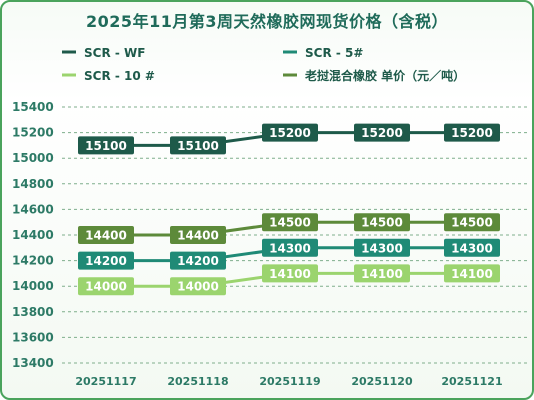 The height and width of the screenshot is (400, 534). Describe the element at coordinates (33, 312) in the screenshot. I see `y-tick-label: 13800` at that location.